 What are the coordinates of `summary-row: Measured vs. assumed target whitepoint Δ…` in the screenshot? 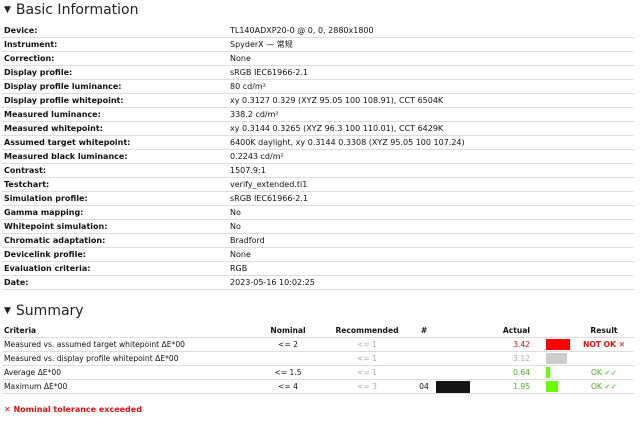 It's located at (318, 344).